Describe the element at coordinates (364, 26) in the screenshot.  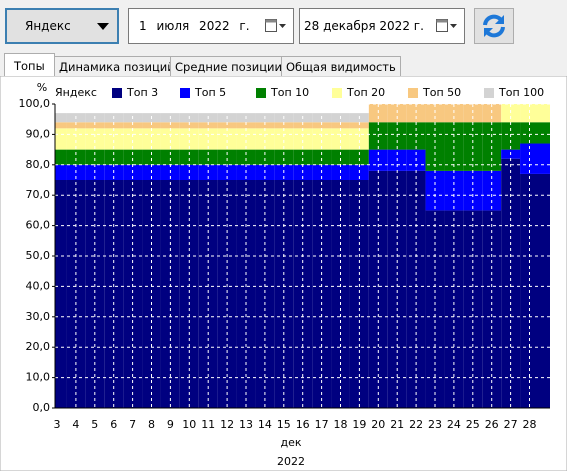
I see `date-to-text: 28 декабря 2022 г.` at that location.